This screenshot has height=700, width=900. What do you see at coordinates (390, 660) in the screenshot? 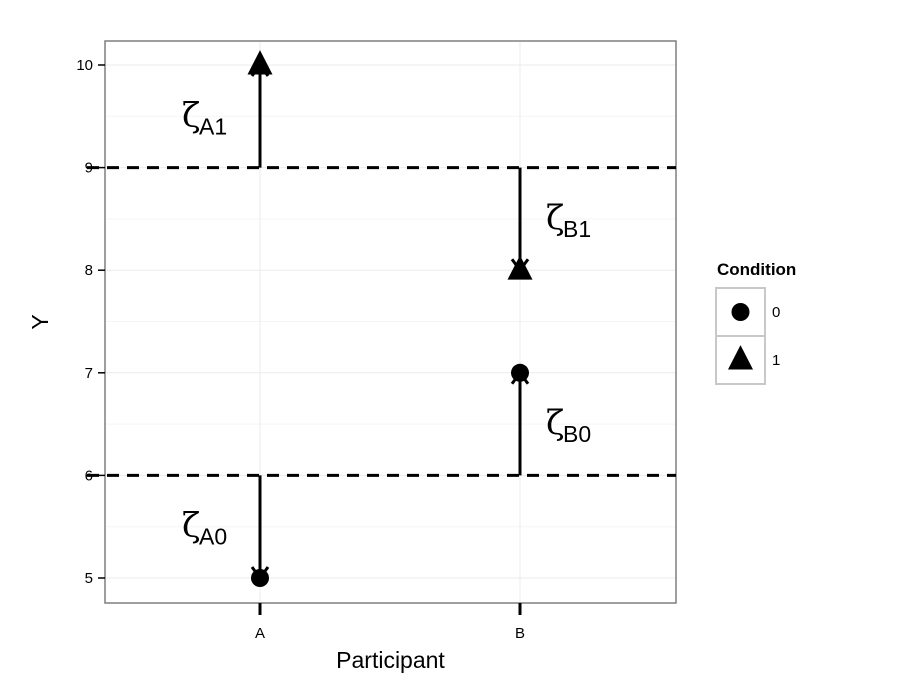
I see `x-axis-title: Participant` at bounding box center [390, 660].